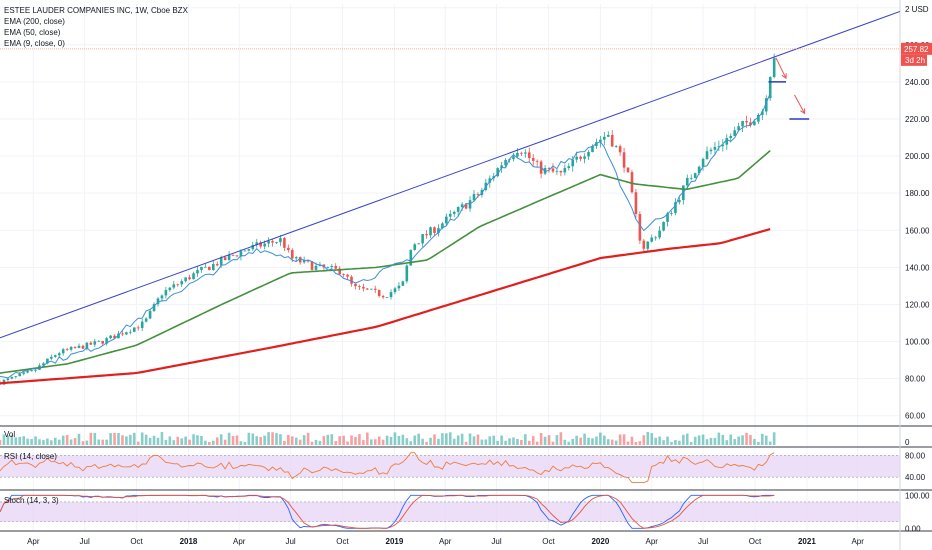  I want to click on stoch-band, so click(450, 511).